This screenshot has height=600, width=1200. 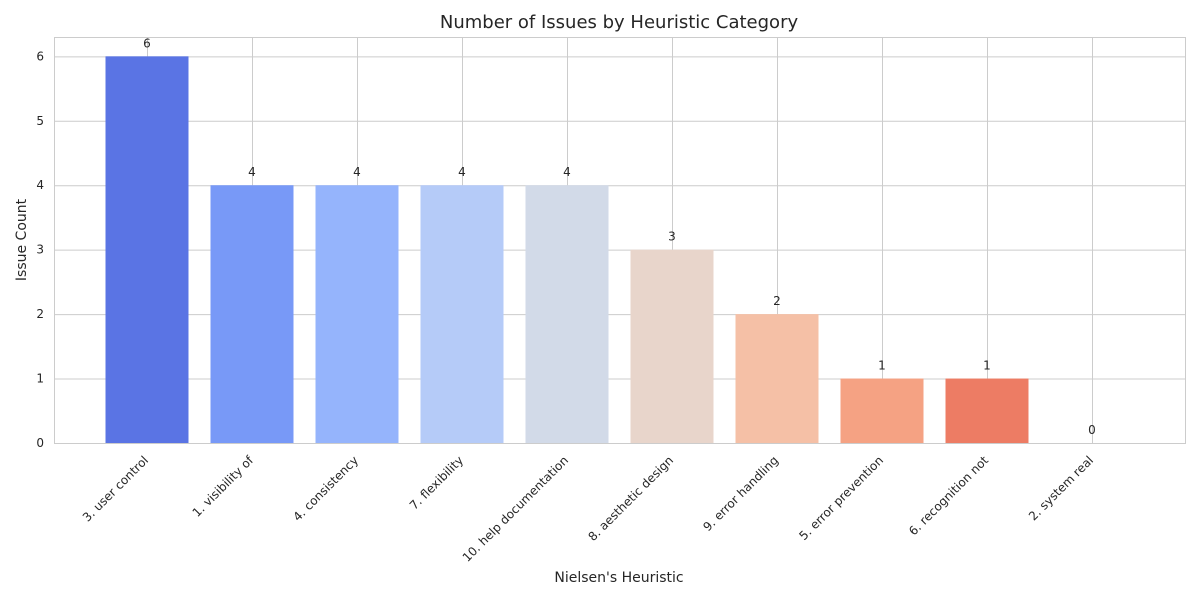 What do you see at coordinates (325, 488) in the screenshot?
I see `x-tick-label: 4. consistency` at bounding box center [325, 488].